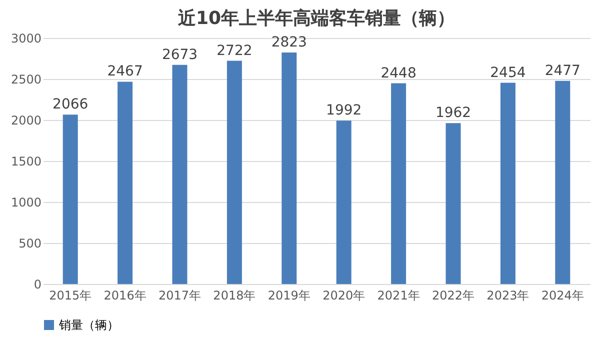 Image resolution: width=600 pixels, height=341 pixels. Describe the element at coordinates (234, 295) in the screenshot. I see `x-tick-label: 2018年` at that location.